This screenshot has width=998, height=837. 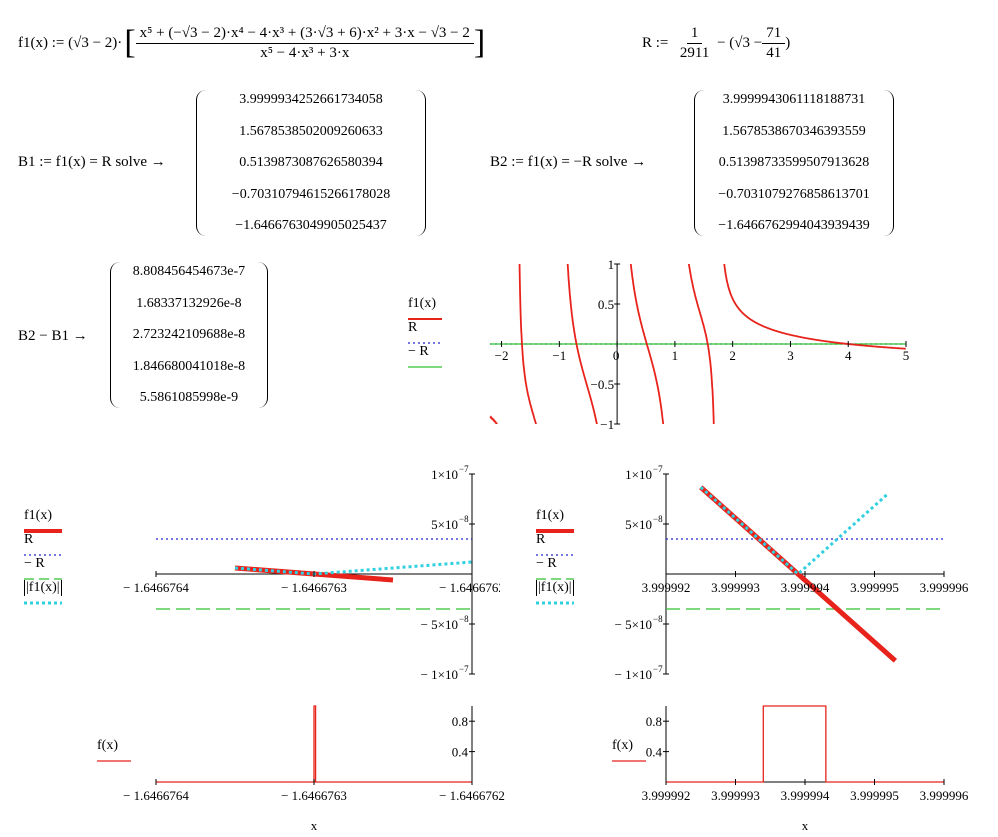 What do you see at coordinates (658, 619) in the screenshot?
I see `zoomR-ytick-exp: −8` at bounding box center [658, 619].